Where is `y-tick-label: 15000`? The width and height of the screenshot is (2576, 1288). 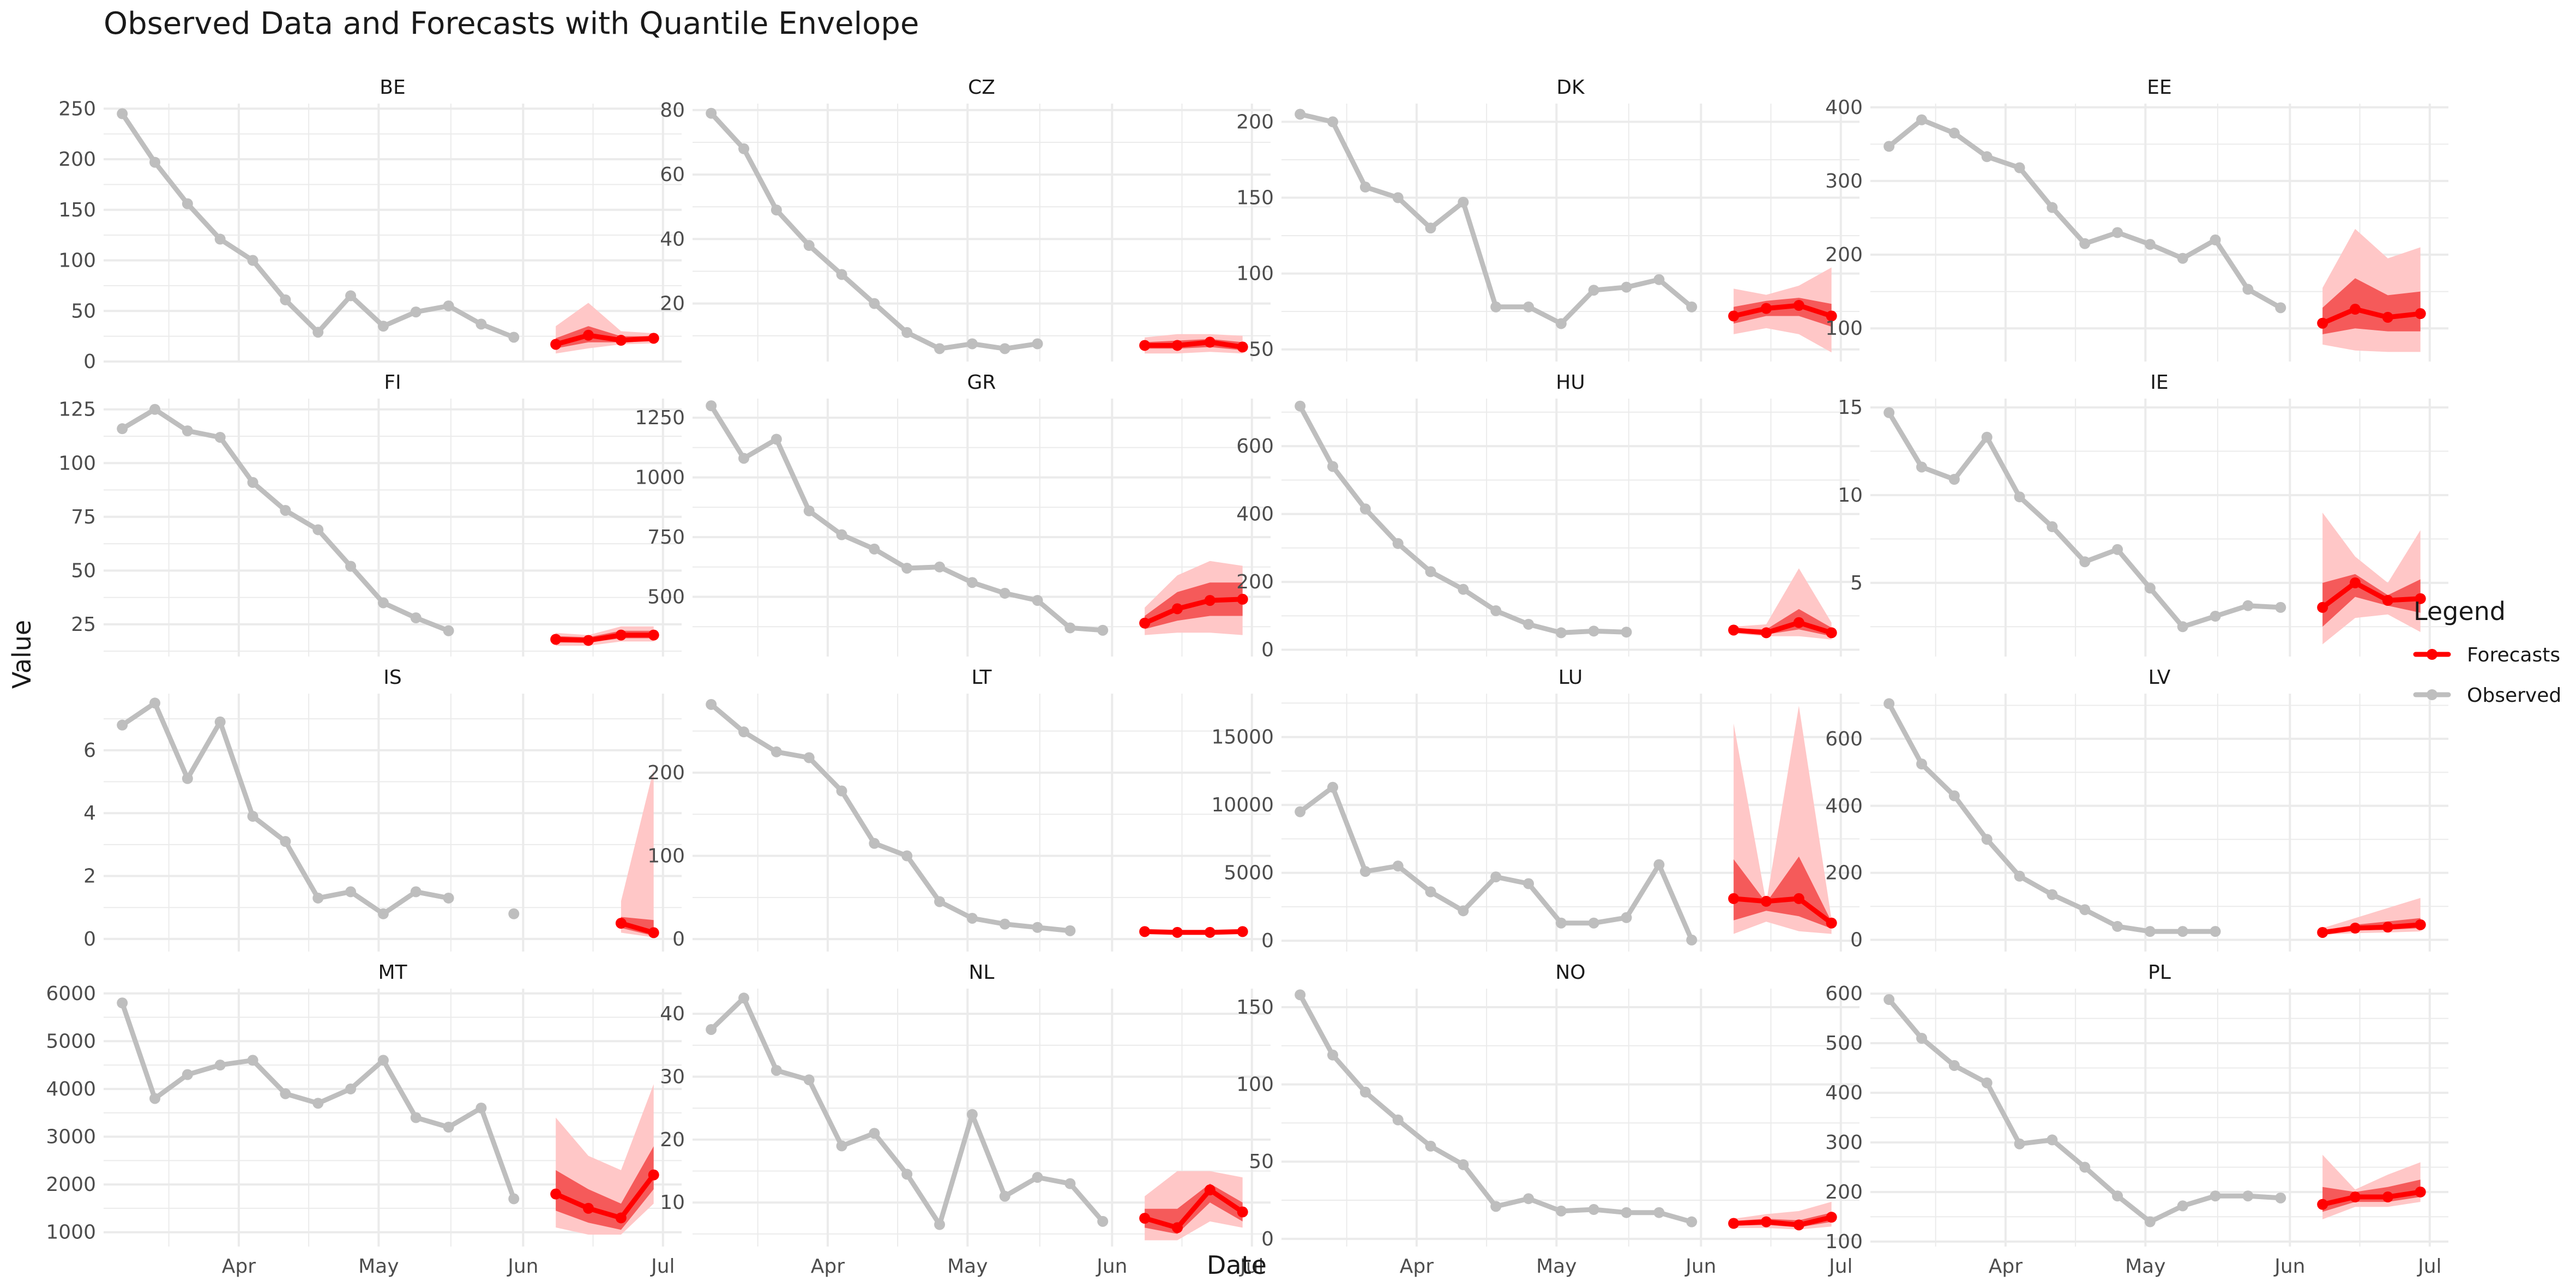
y-tick-label: 15000 is located at coordinates (1242, 737).